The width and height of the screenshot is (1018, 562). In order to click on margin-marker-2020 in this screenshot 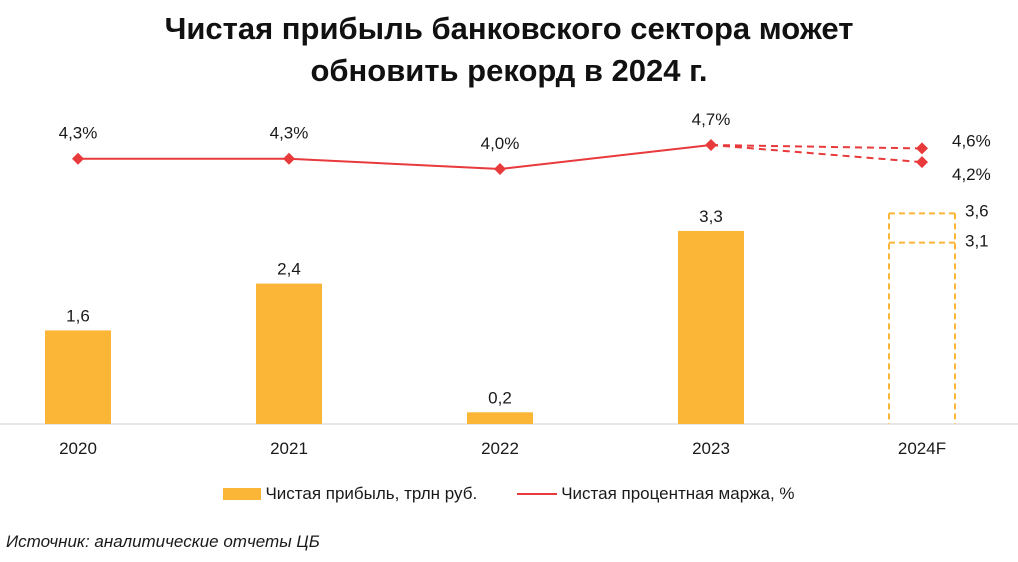, I will do `click(78, 158)`.